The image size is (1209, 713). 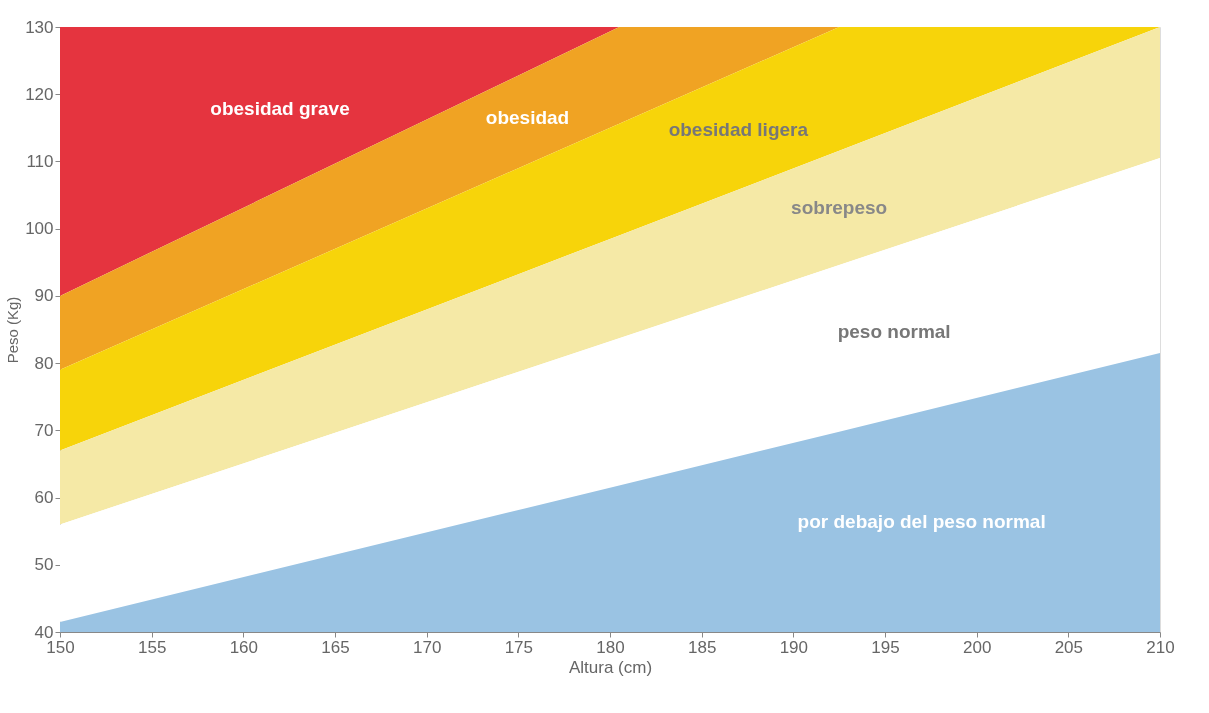 What do you see at coordinates (280, 108) in the screenshot?
I see `series-label: obesidad grave` at bounding box center [280, 108].